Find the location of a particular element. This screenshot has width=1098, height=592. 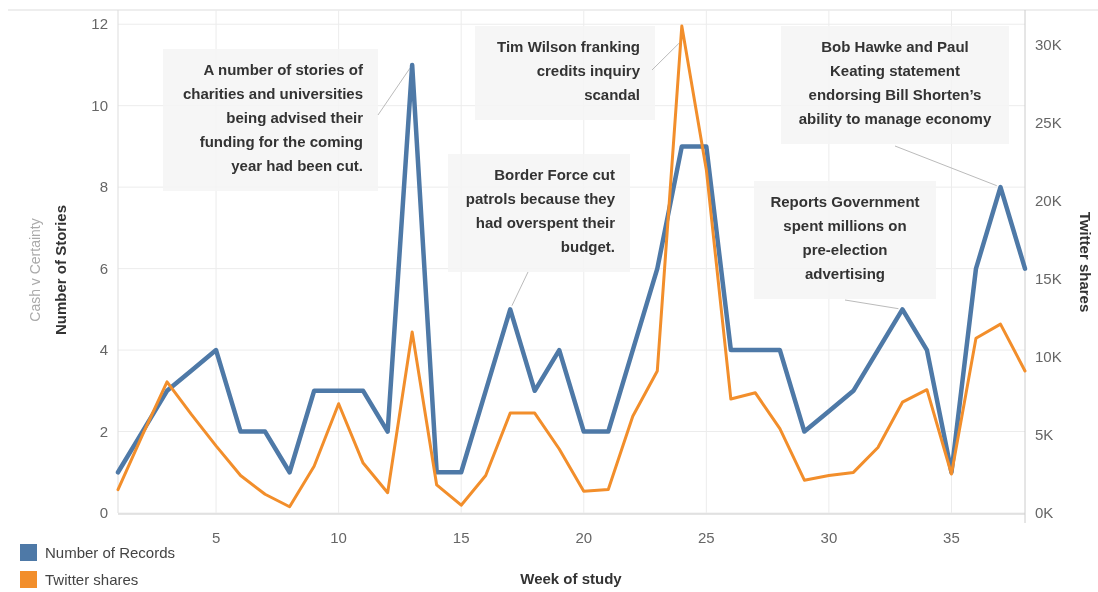

annotation: Bob Hawke and Paul Keating statement endorsing Bill Shorten’s ability to manage economy is located at coordinates (895, 82).